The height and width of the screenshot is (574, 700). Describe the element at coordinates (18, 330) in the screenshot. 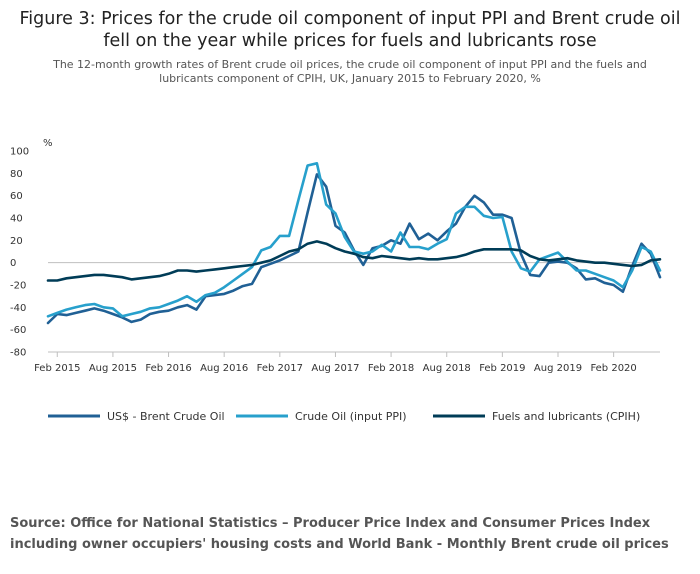

I see `y-tick-label: -60` at that location.